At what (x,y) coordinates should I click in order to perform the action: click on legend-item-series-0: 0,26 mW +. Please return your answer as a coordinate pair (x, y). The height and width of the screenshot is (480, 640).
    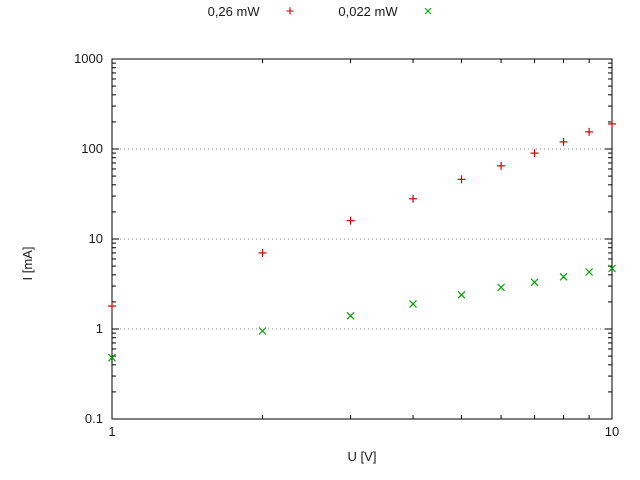
    Looking at the image, I should click on (251, 11).